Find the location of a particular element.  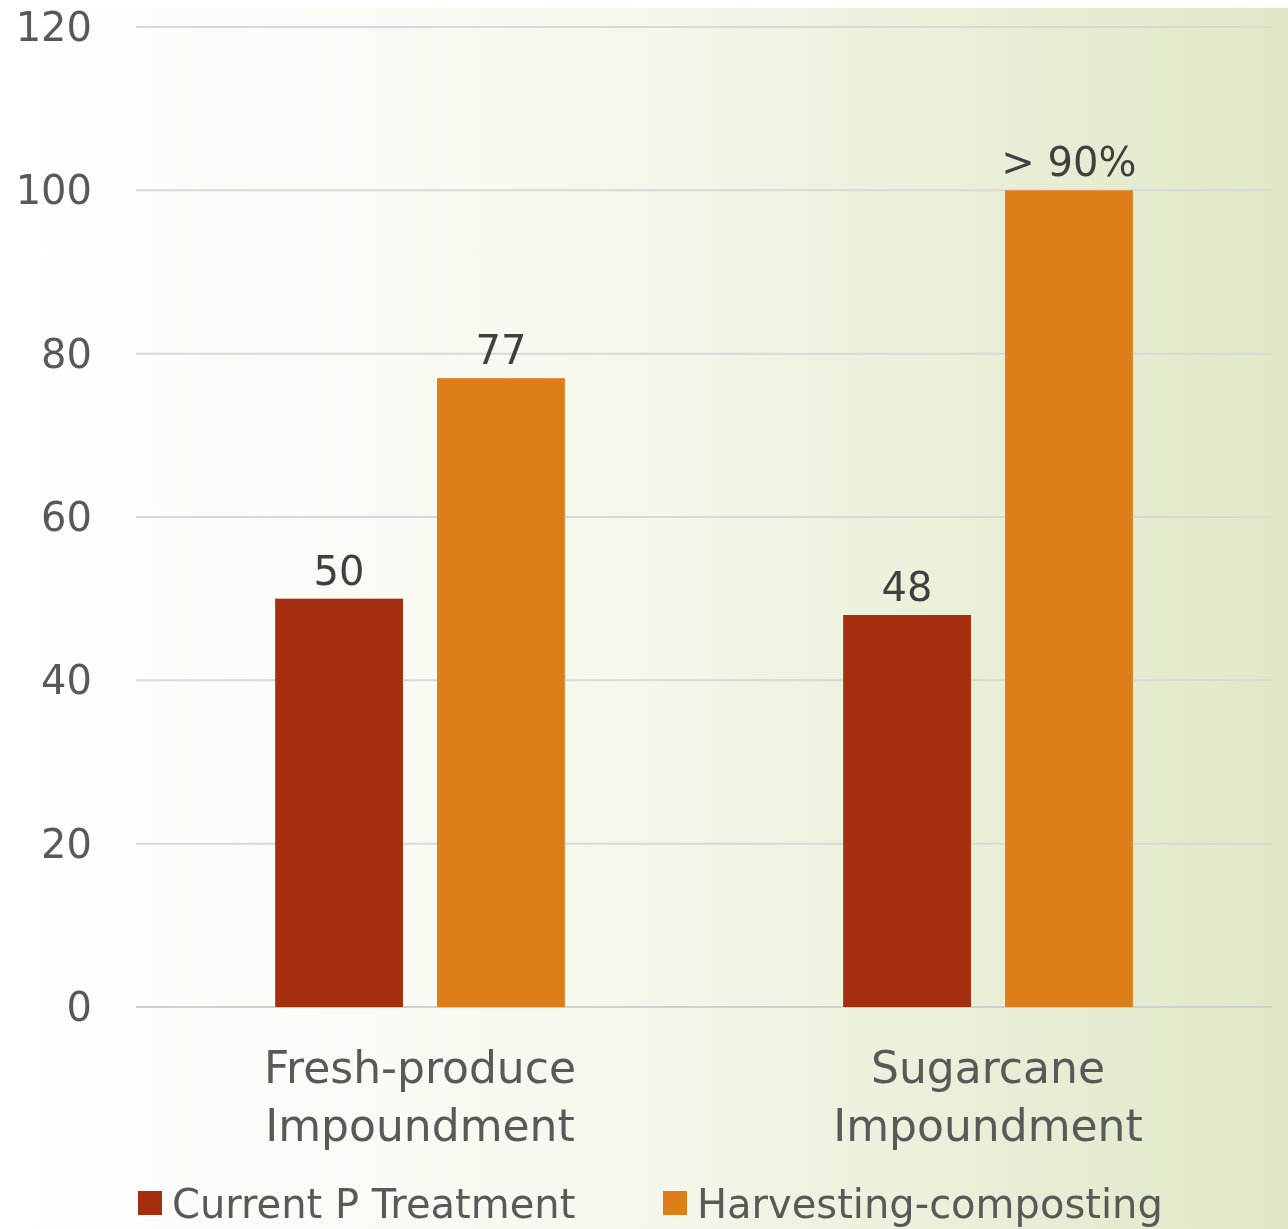

y-tick-label: 60 is located at coordinates (66, 517).